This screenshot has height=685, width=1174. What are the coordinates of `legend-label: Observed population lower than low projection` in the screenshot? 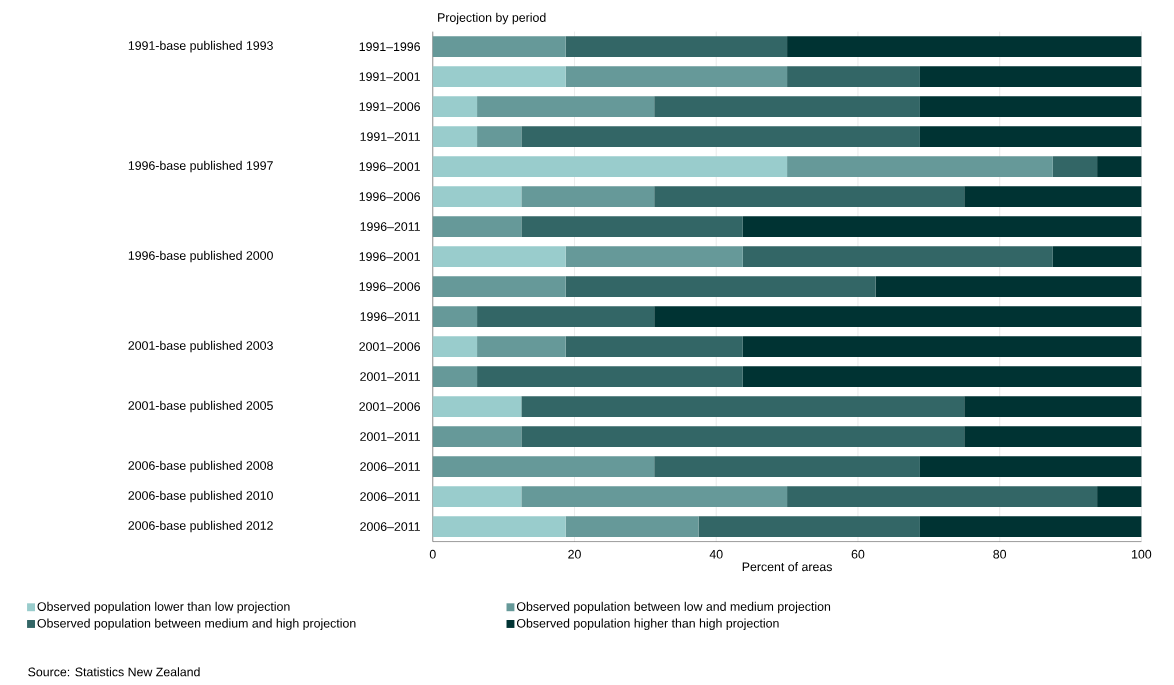 It's located at (163, 607).